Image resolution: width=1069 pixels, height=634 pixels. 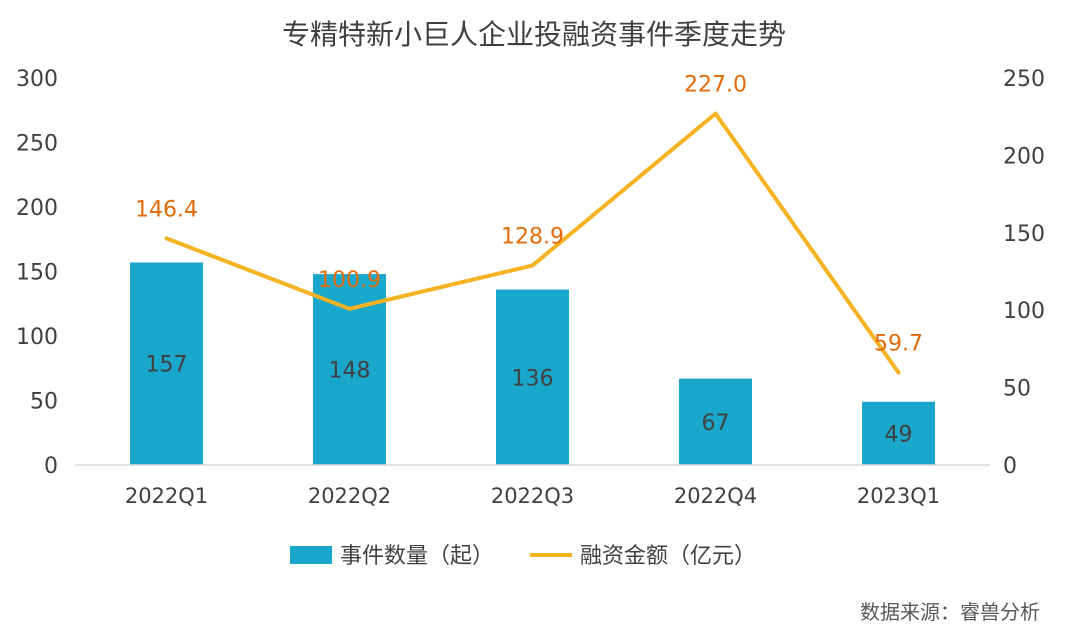 What do you see at coordinates (311, 555) in the screenshot?
I see `legend-bar-swatch` at bounding box center [311, 555].